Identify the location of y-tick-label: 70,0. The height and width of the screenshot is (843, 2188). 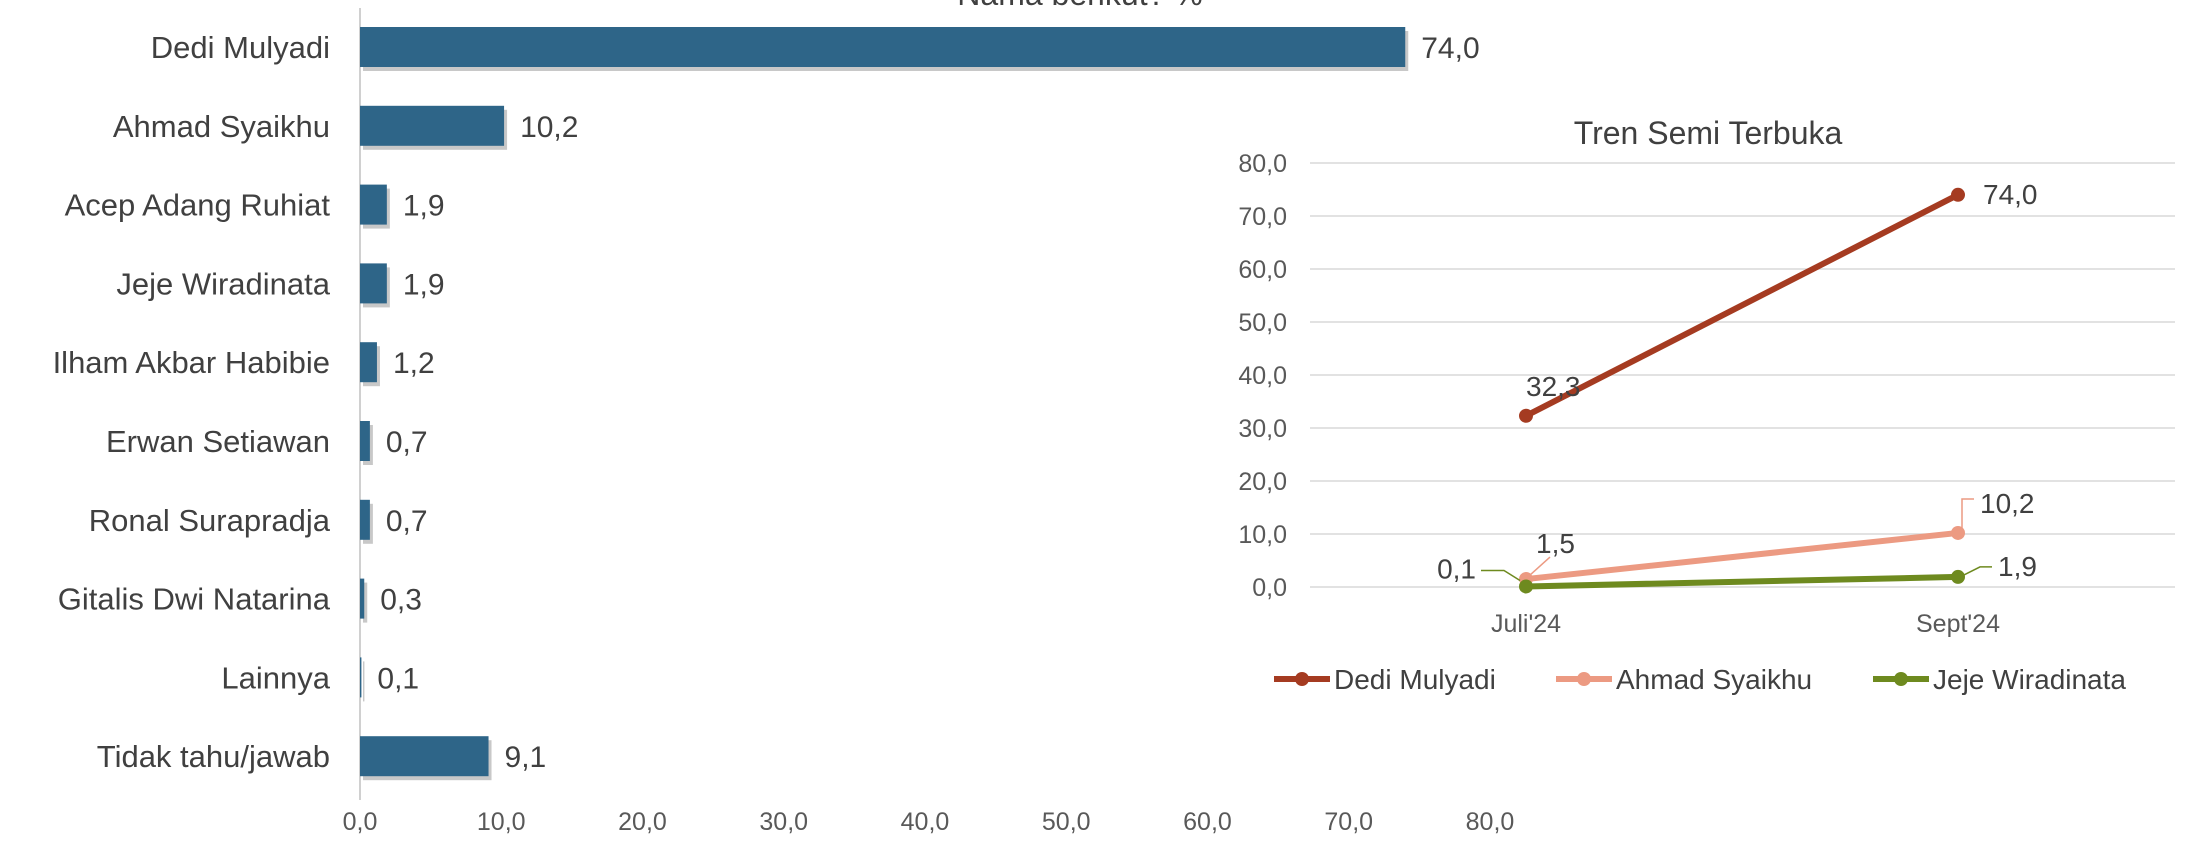
(1262, 217).